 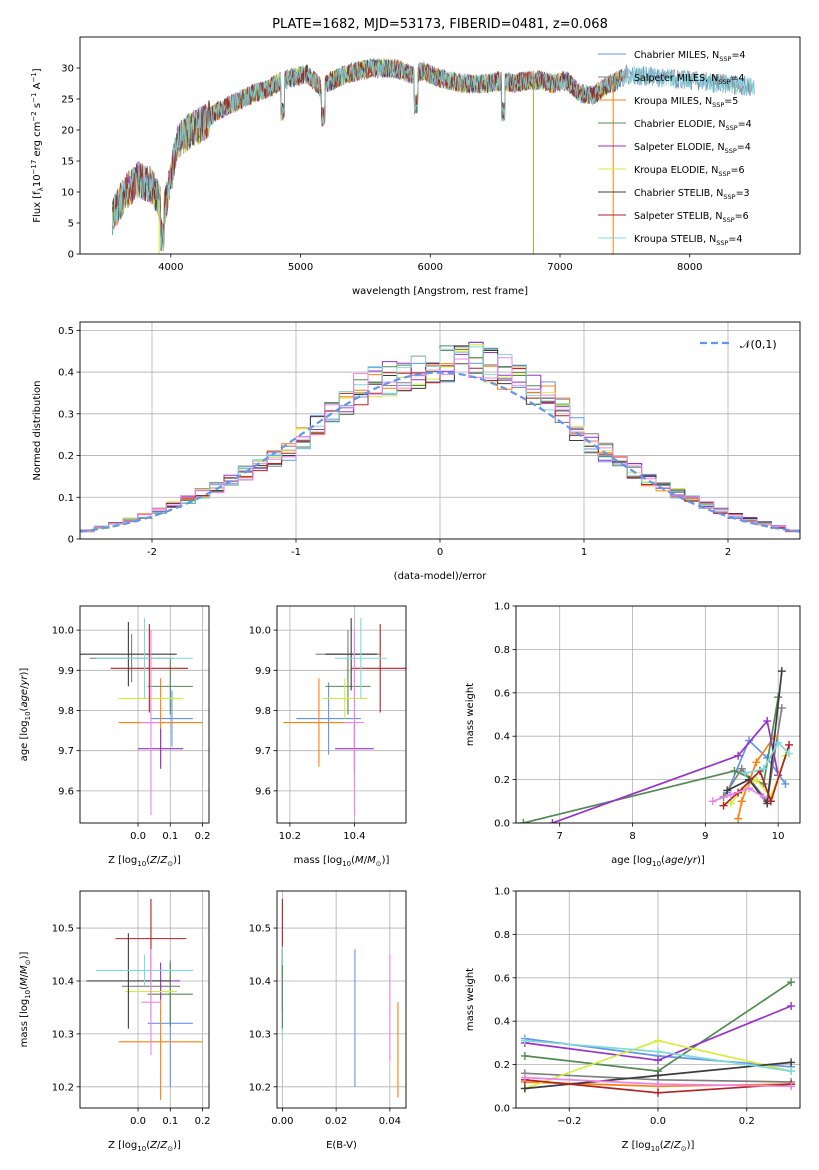 What do you see at coordinates (689, 79) in the screenshot?
I see `legend-label: Salpeter MILES, NSSP=4` at bounding box center [689, 79].